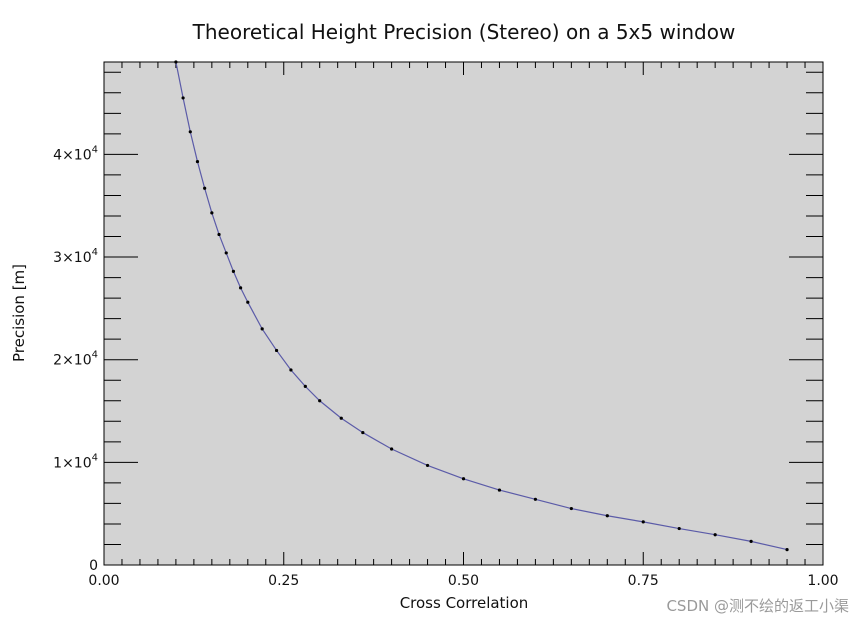  Describe the element at coordinates (72, 361) in the screenshot. I see `y-tick-label-base: 2×10` at that location.